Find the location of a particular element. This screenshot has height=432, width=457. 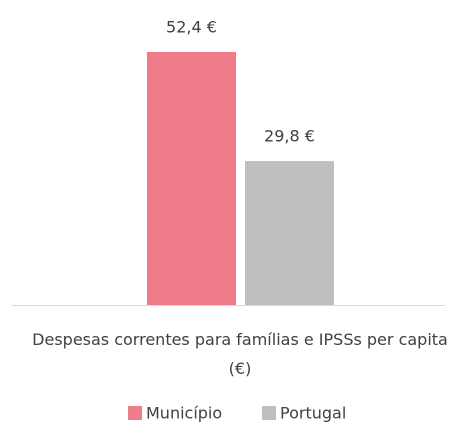

legend-label: Município is located at coordinates (184, 413).